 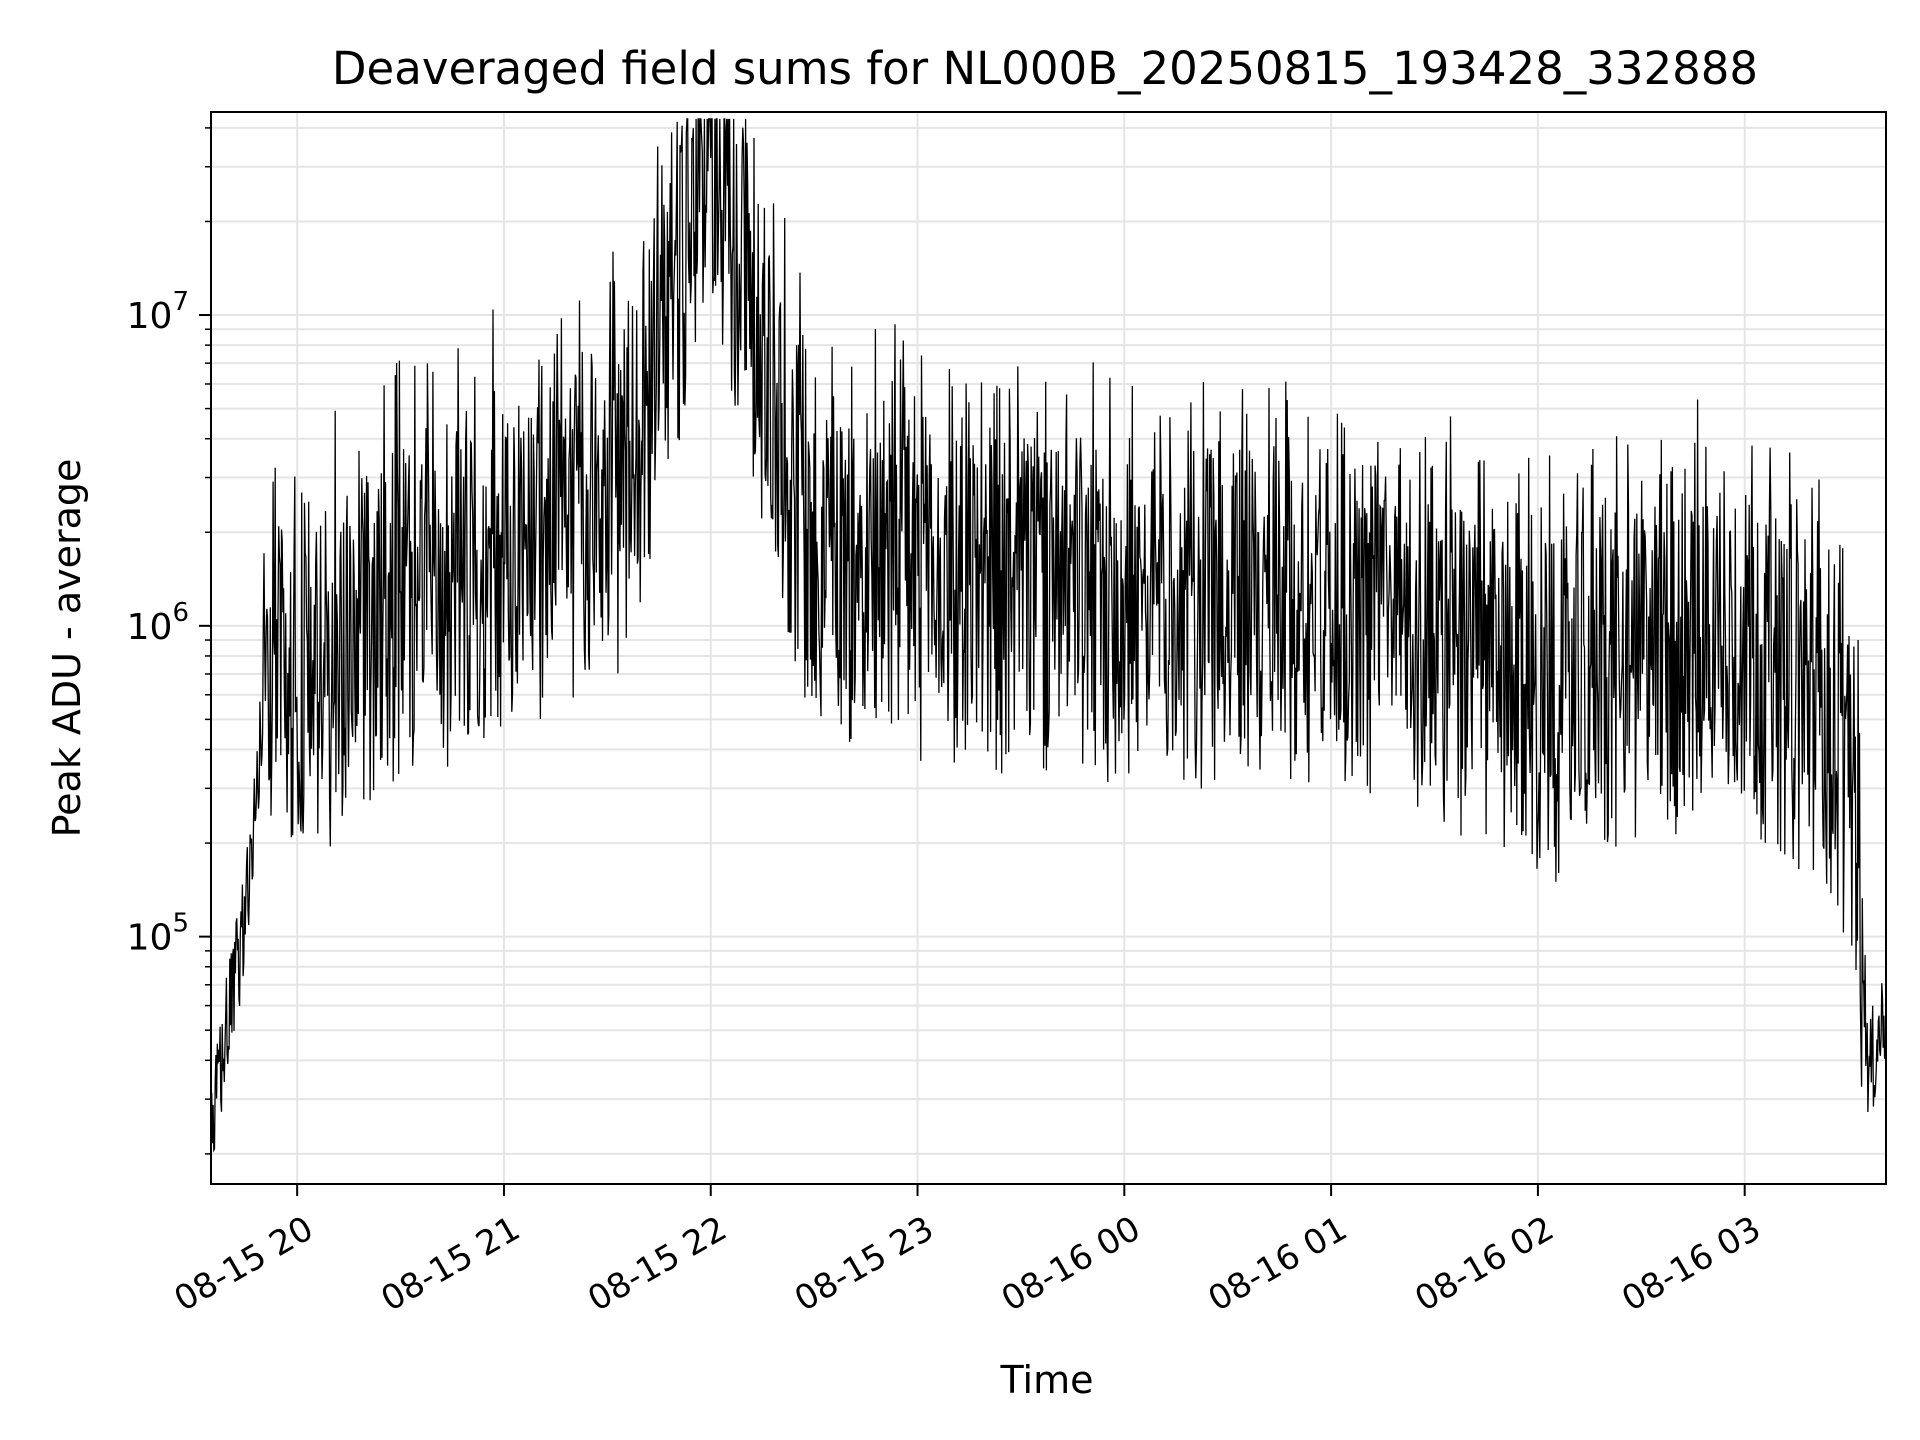 I want to click on y-tick-label: 10⁶, so click(x=158, y=623).